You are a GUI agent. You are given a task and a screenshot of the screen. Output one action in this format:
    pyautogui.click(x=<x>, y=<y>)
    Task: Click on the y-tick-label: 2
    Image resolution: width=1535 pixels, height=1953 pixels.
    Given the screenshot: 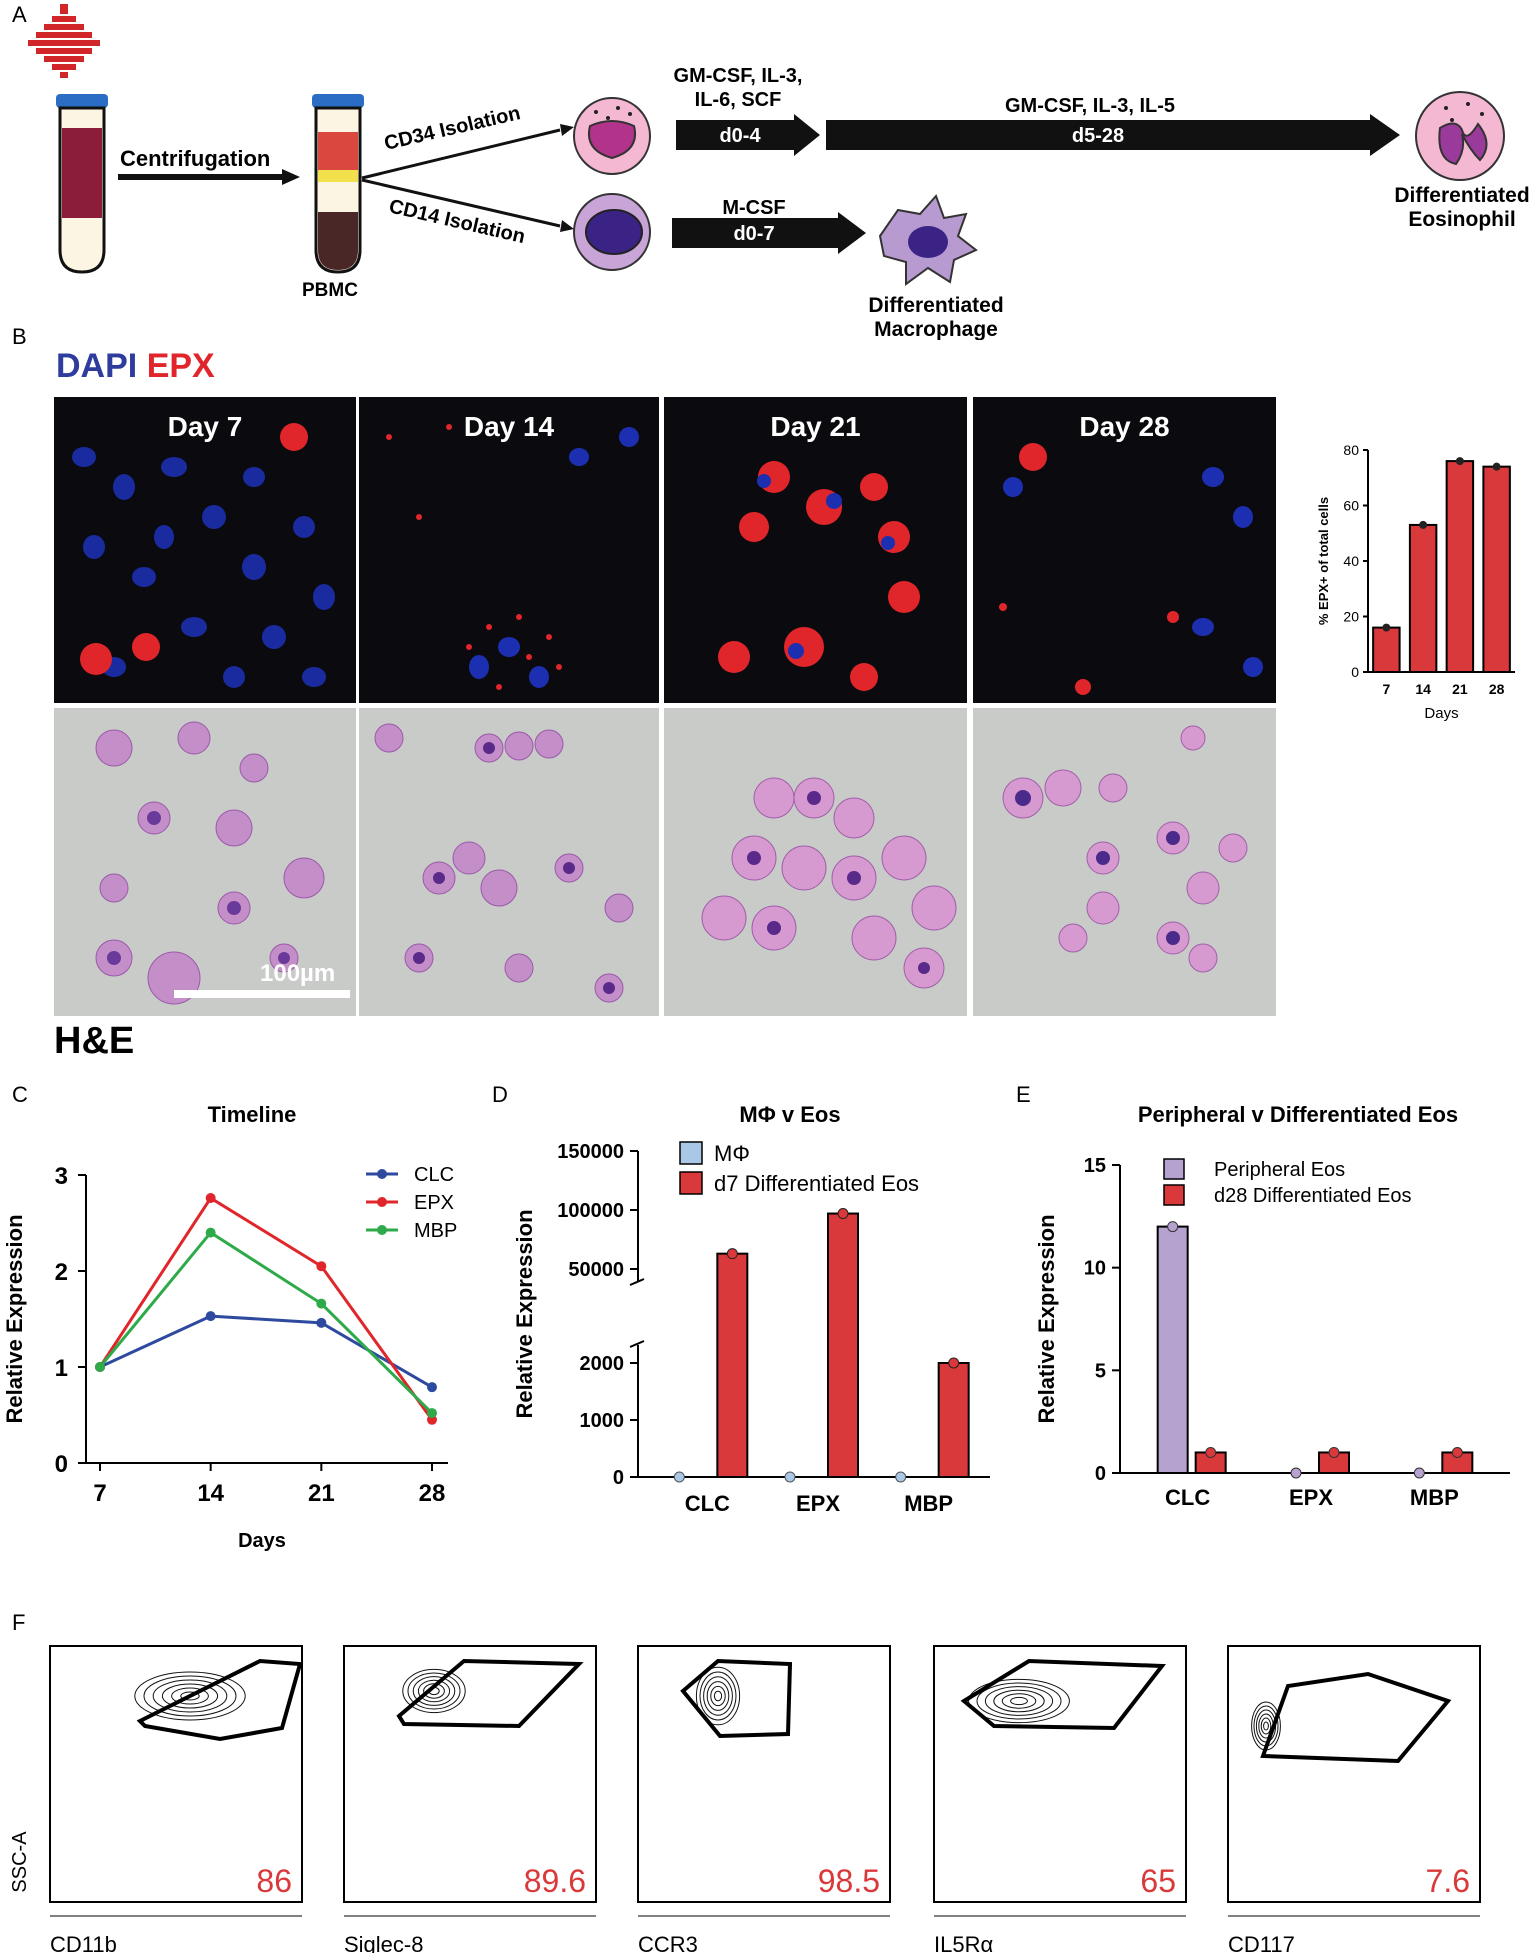 What is the action you would take?
    pyautogui.click(x=61, y=1272)
    